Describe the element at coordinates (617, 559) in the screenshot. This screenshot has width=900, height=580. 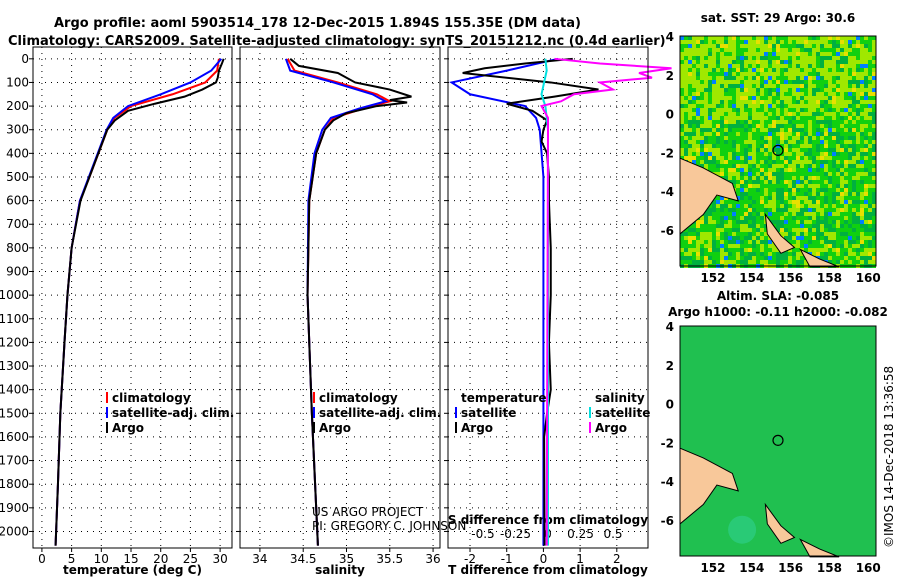
I see `x-tick-label: 2` at that location.